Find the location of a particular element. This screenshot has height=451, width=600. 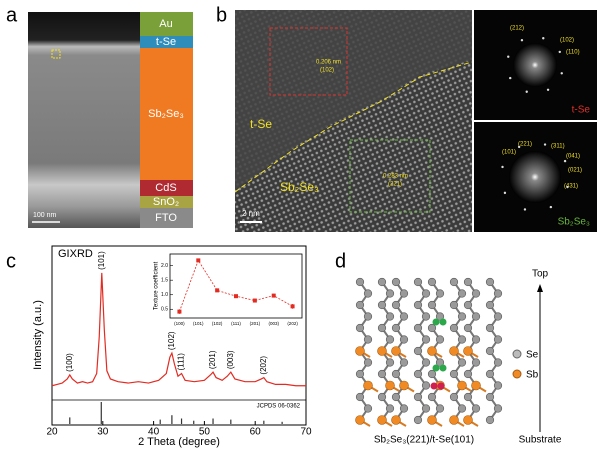

peak-label: (102) is located at coordinates (171, 340).